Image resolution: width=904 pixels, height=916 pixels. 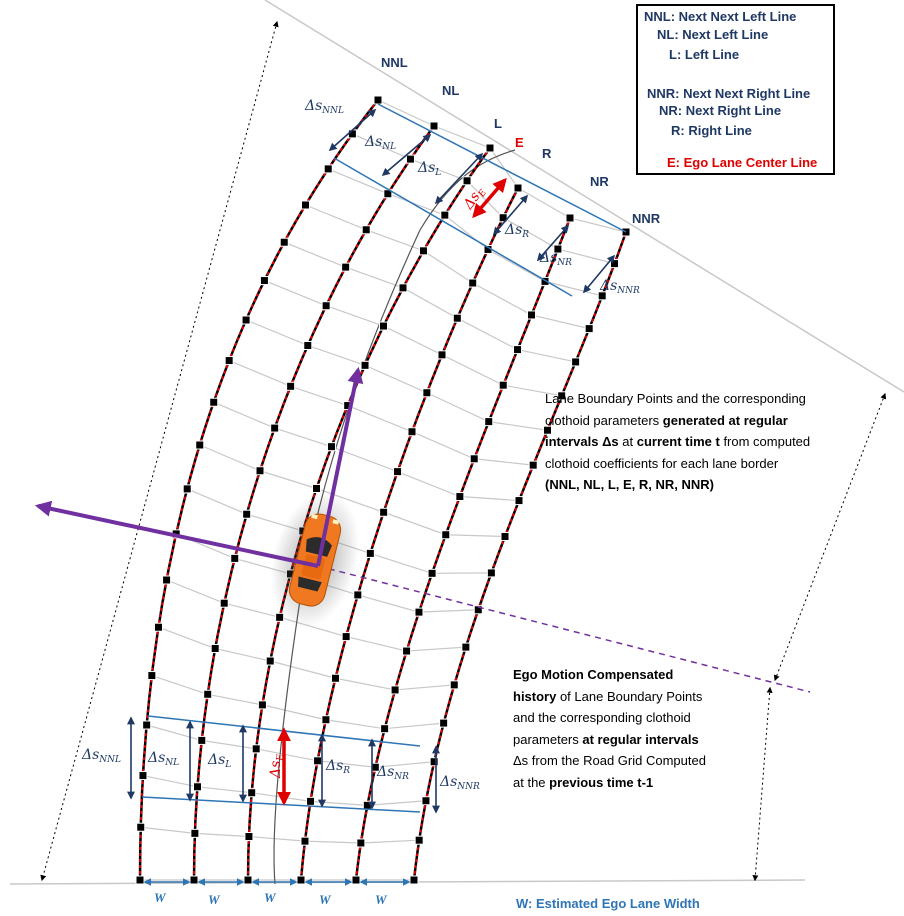 I want to click on ds-arrows-history, so click(x=283, y=765).